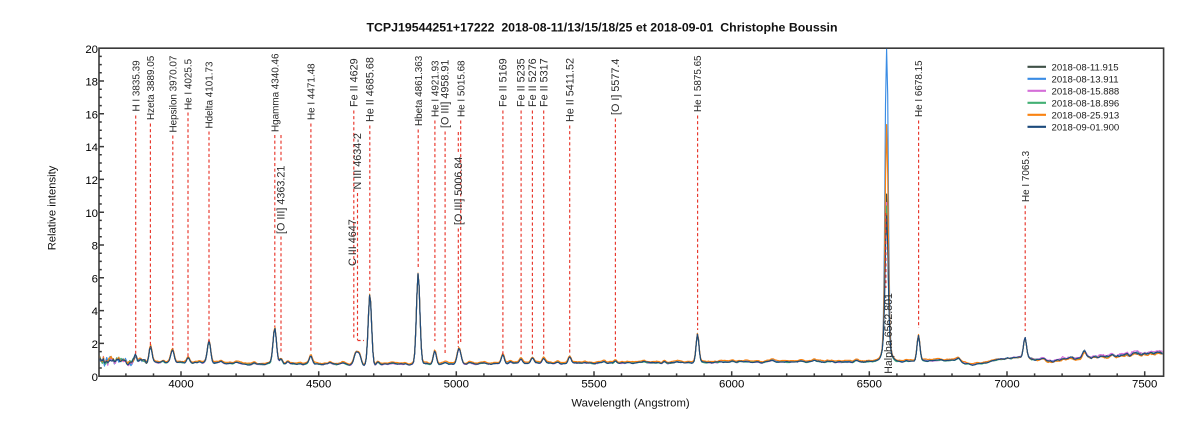 This screenshot has height=434, width=1200. What do you see at coordinates (698, 83) in the screenshot?
I see `svg-text: He I 5875.65` at bounding box center [698, 83].